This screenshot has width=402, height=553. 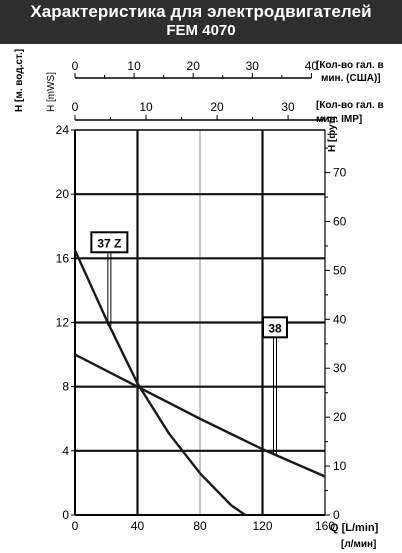 What do you see at coordinates (340, 173) in the screenshot?
I see `ft-tick-label: 70` at bounding box center [340, 173].